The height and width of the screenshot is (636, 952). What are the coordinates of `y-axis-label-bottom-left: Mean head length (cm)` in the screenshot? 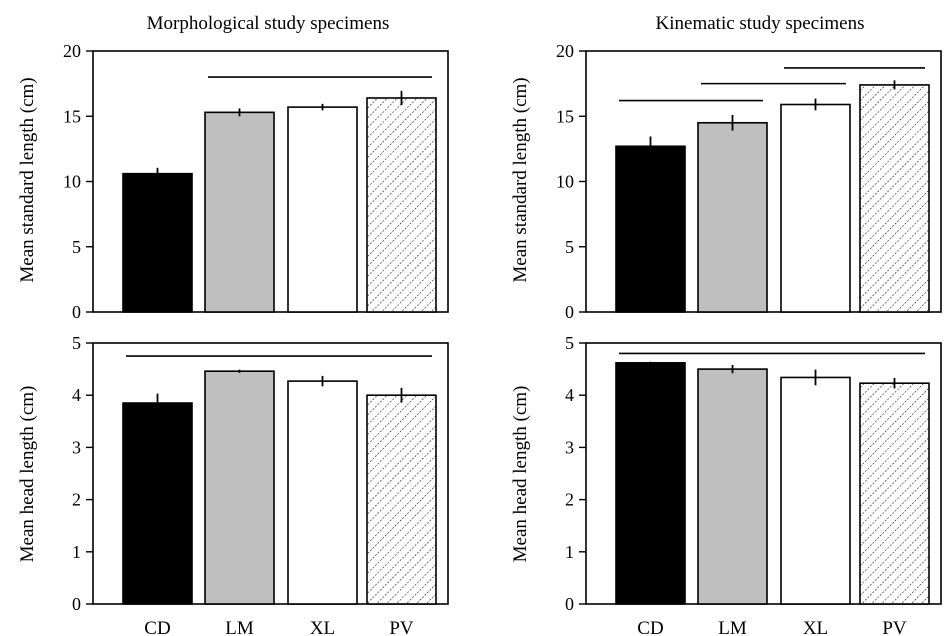 It's located at (27, 474).